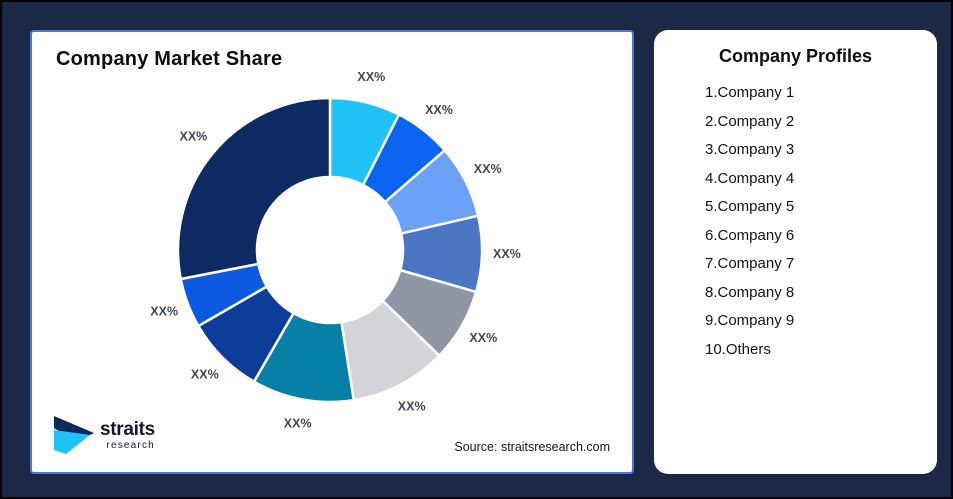 The height and width of the screenshot is (499, 953). I want to click on company-list-item: 2.Company 2, so click(750, 121).